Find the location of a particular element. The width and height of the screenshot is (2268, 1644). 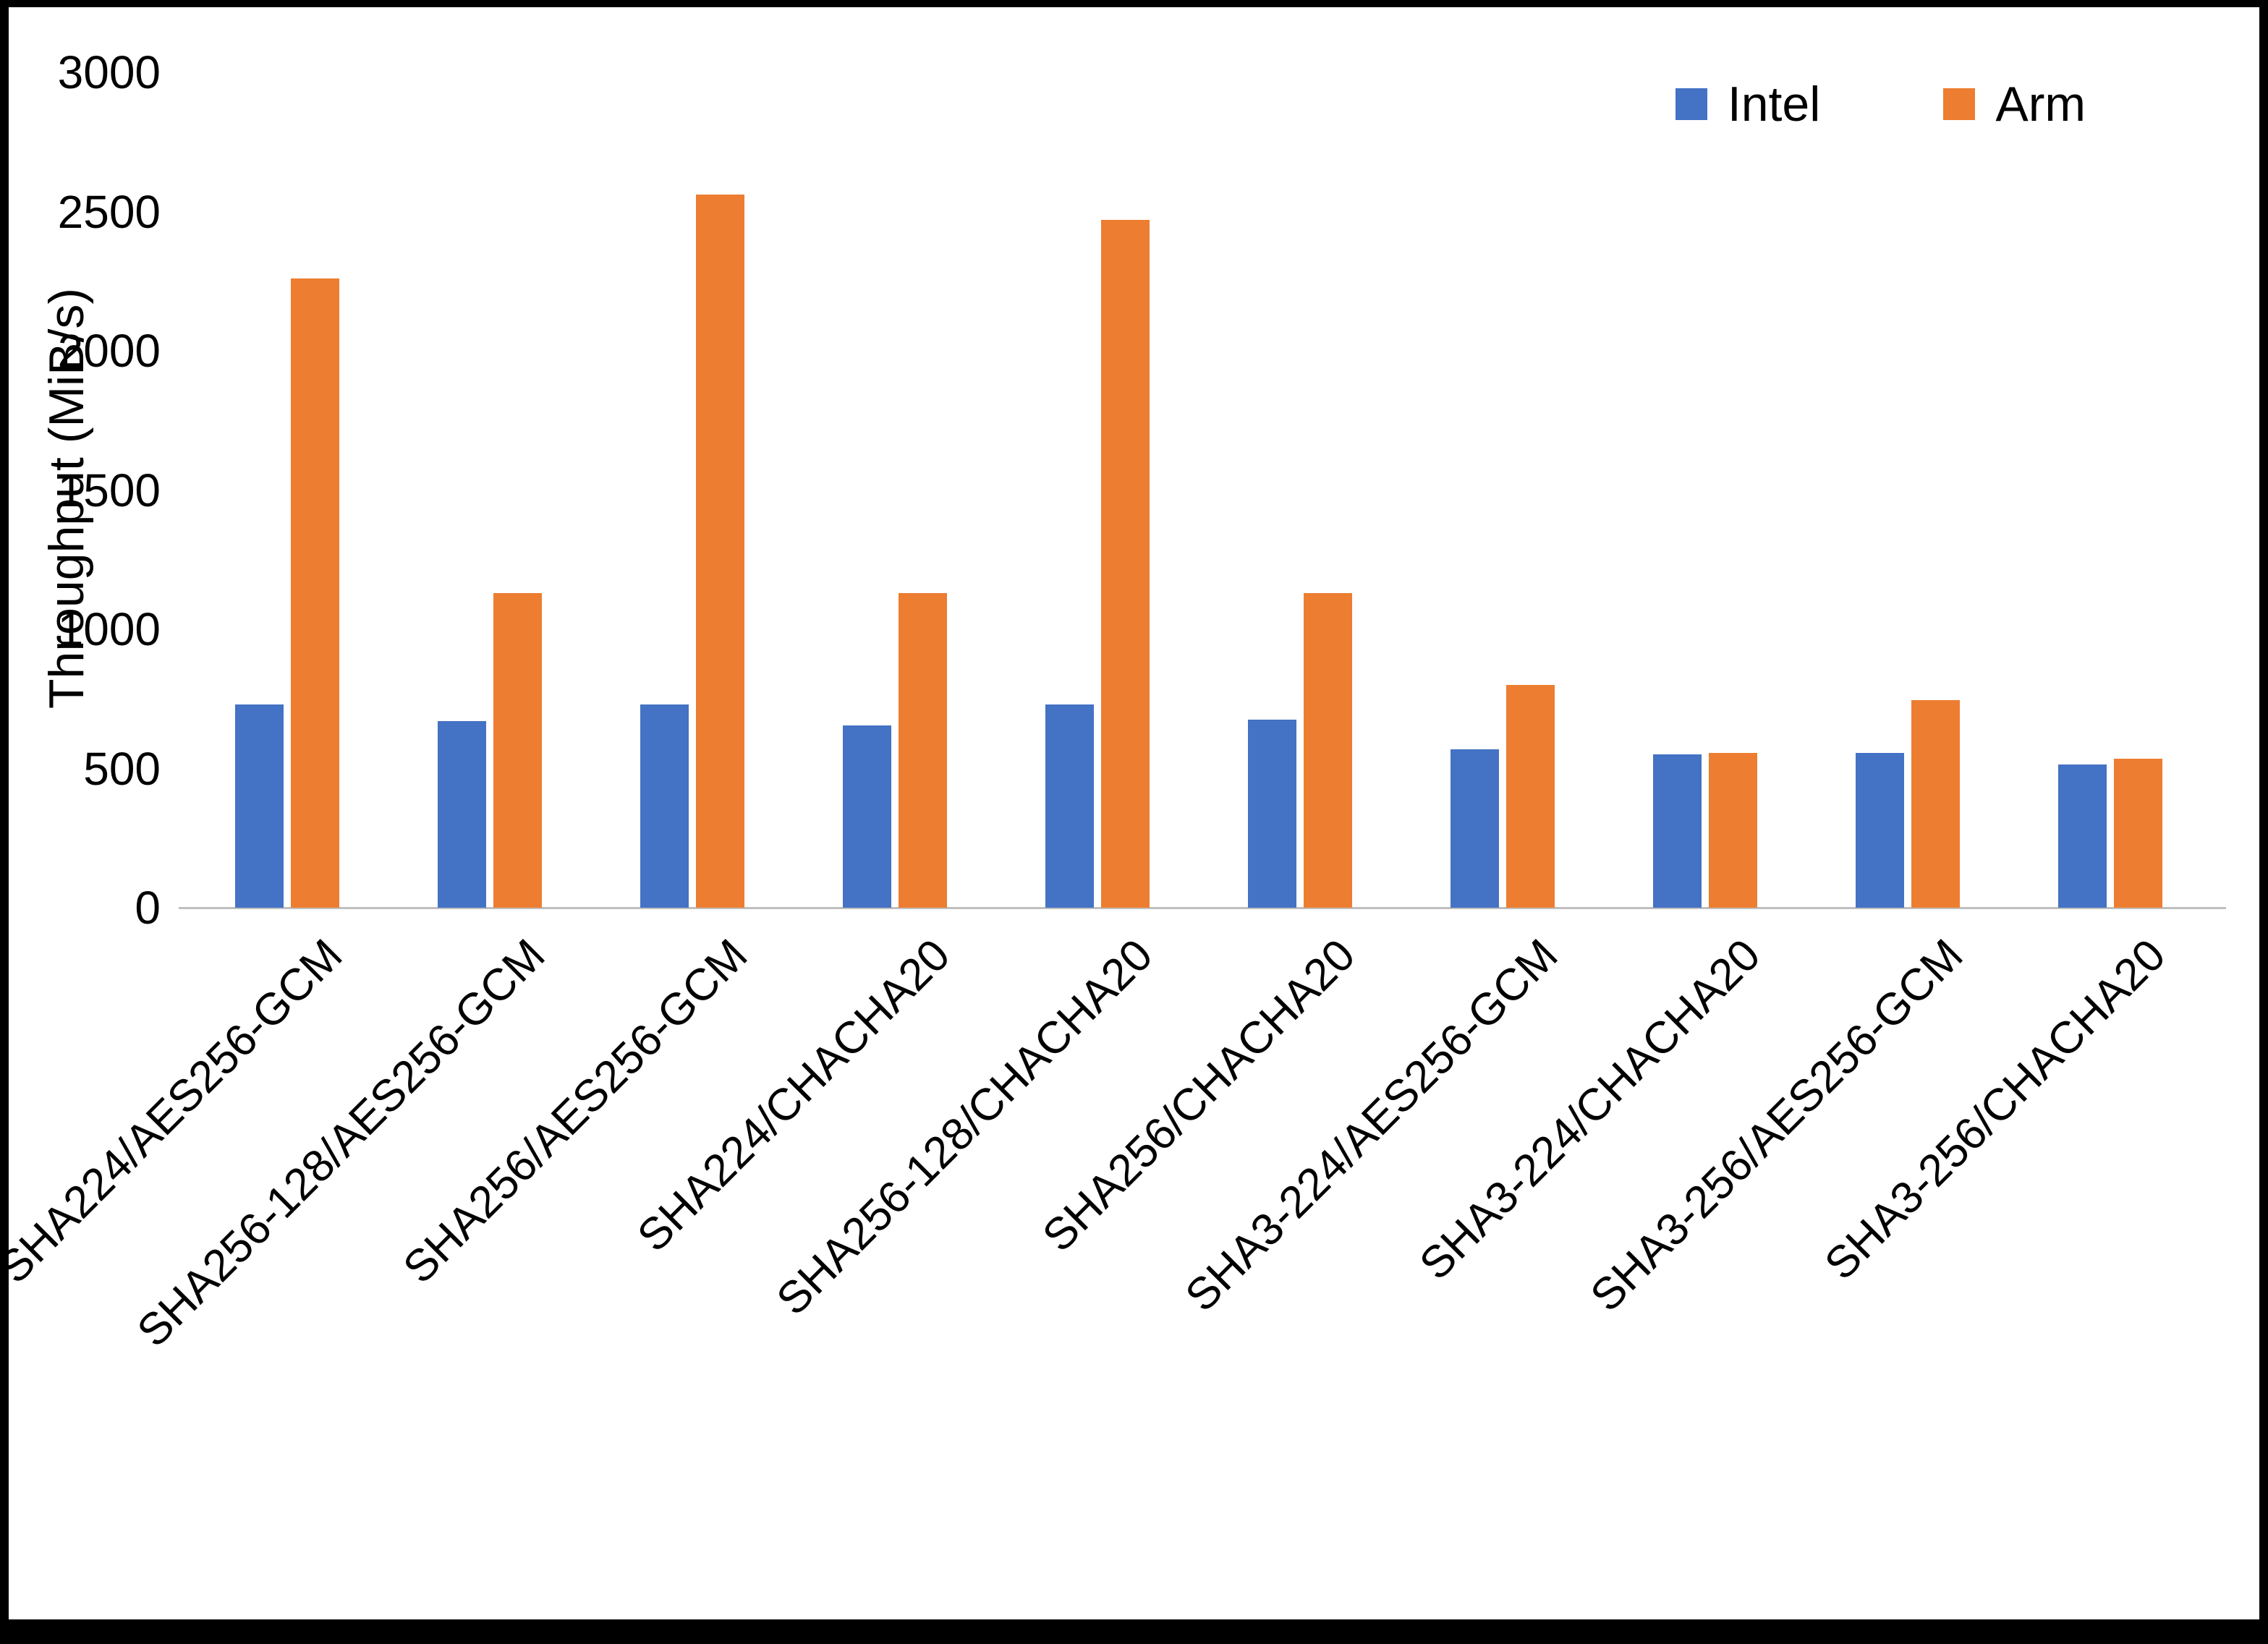

legend-item-intel: Intel is located at coordinates (1748, 104).